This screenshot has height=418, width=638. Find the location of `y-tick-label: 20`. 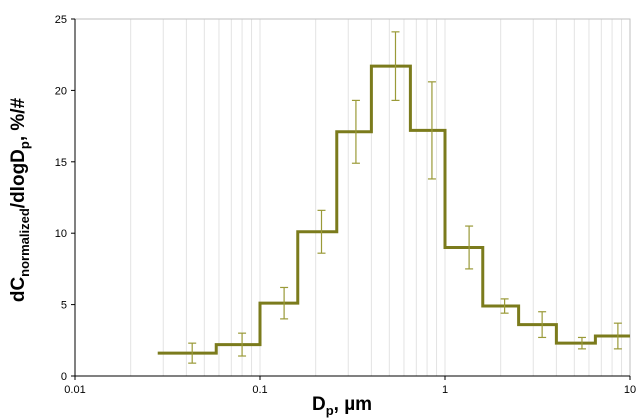

y-tick-label: 20 is located at coordinates (61, 91).